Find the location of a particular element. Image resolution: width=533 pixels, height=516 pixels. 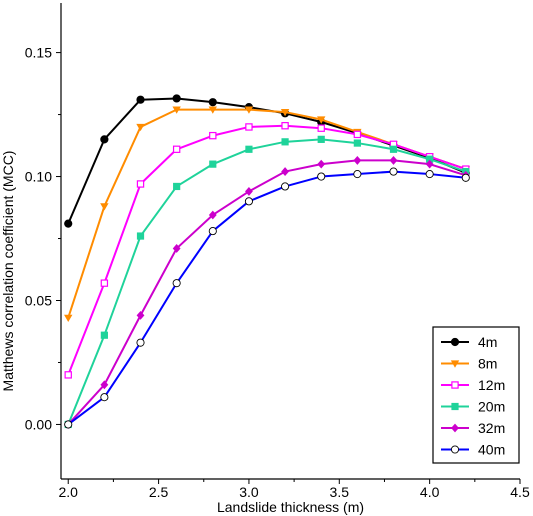

legend-item-32m: 32m is located at coordinates (473, 428).